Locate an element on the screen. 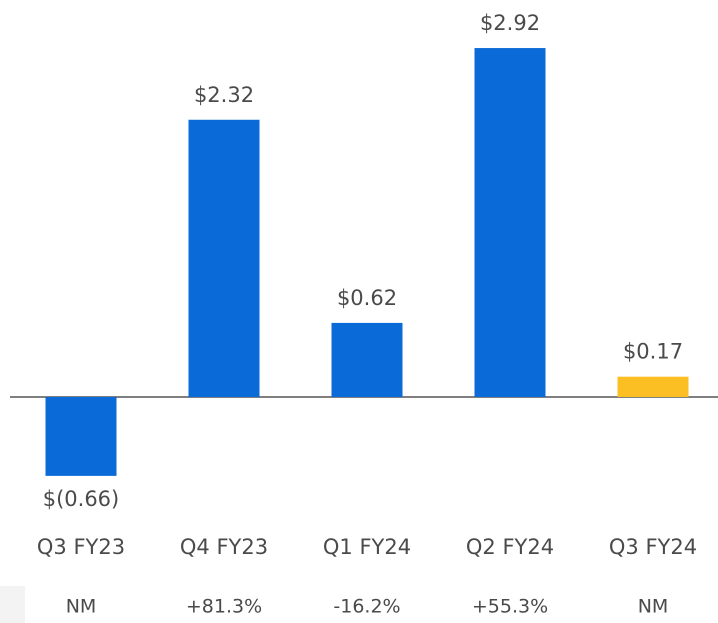 This screenshot has width=718, height=623. x-tick-label: Q4 FY23 is located at coordinates (224, 547).